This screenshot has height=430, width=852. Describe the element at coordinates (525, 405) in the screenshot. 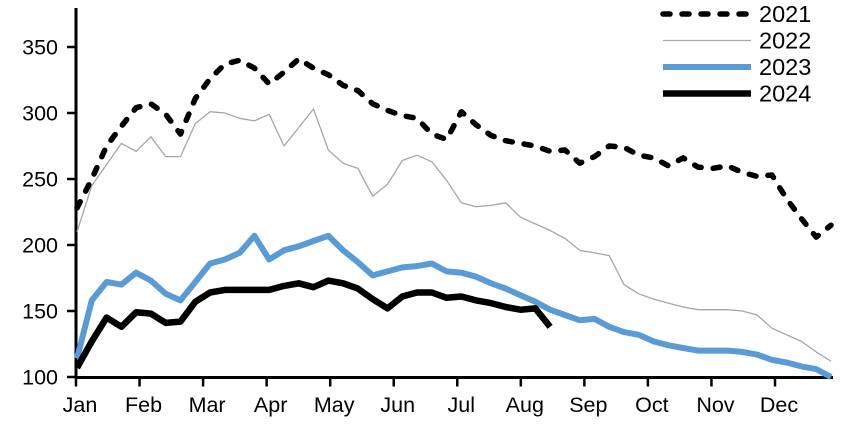

I see `x-tick-label-aug: Aug` at that location.